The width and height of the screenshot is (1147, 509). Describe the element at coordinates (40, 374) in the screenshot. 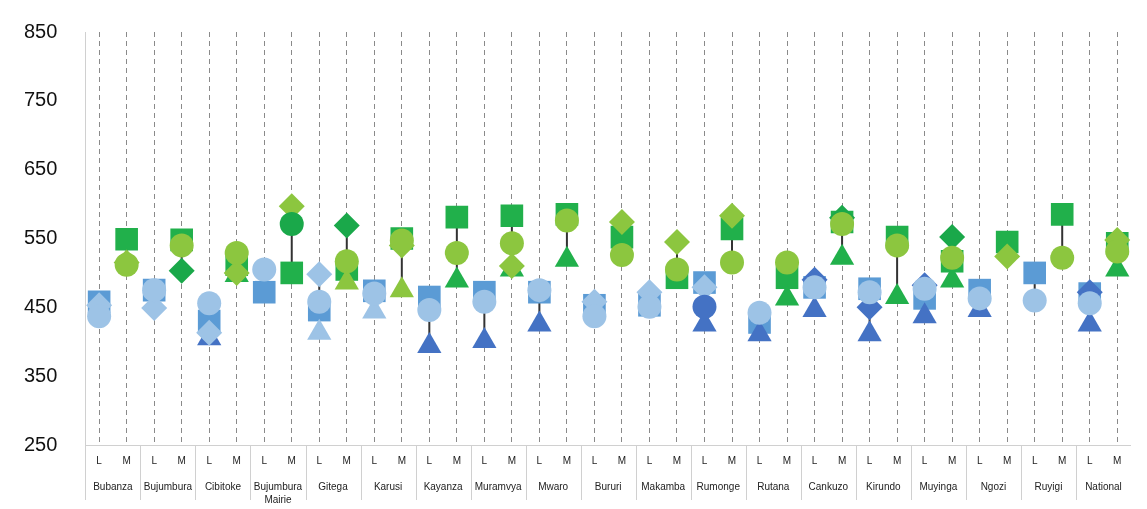

I see `y-tick-label: 350` at that location.